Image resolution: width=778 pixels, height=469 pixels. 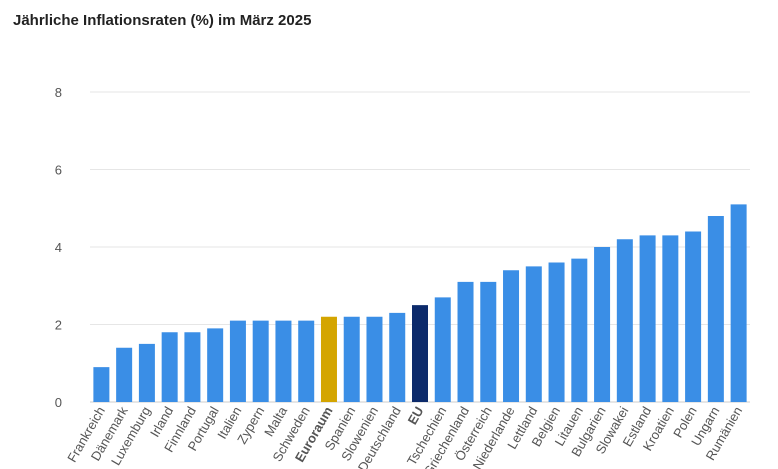 I want to click on y-axis-ticks: 0 2 4 6 8, so click(x=58, y=247).